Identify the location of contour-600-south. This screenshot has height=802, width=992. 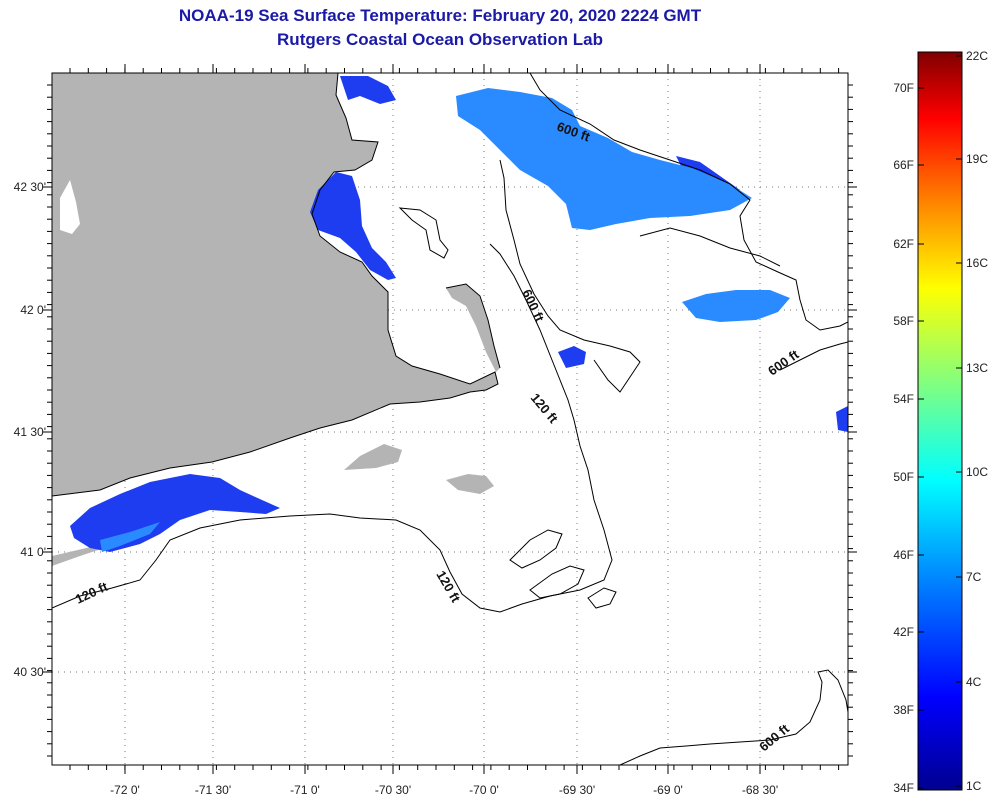
(733, 717).